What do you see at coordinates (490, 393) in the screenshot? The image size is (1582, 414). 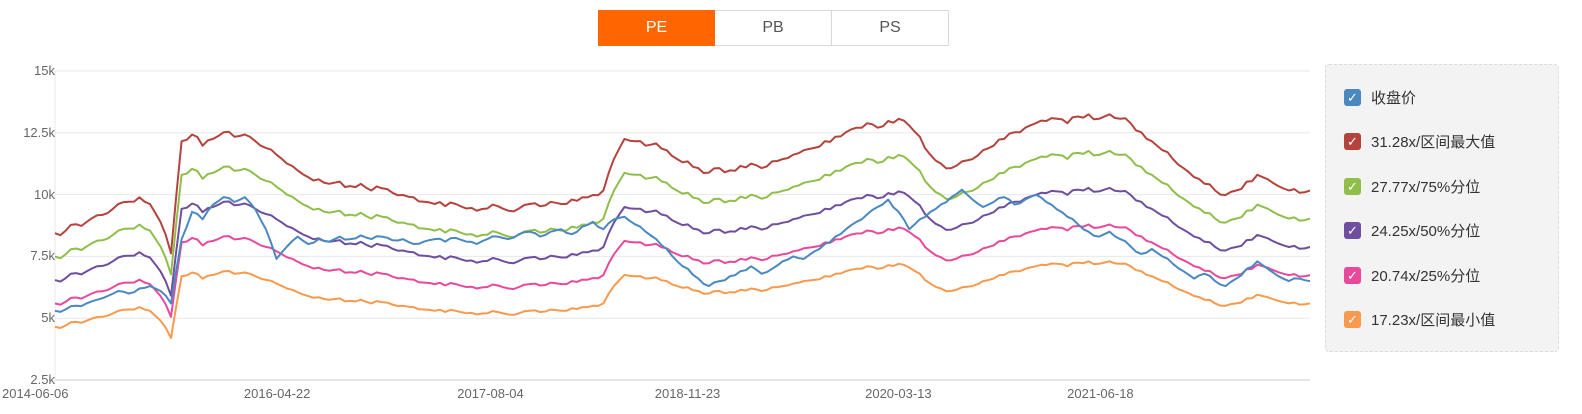 I see `x-axis-tick-label: 2017-08-04` at bounding box center [490, 393].